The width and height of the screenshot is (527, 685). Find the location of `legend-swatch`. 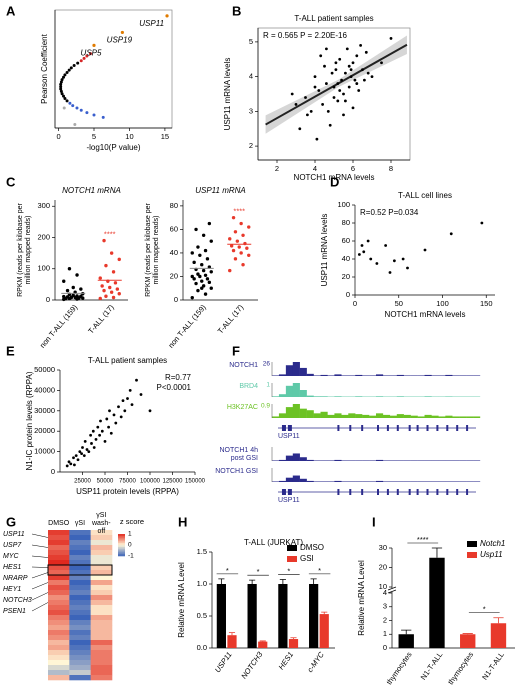

legend-swatch is located at coordinates (292, 548).